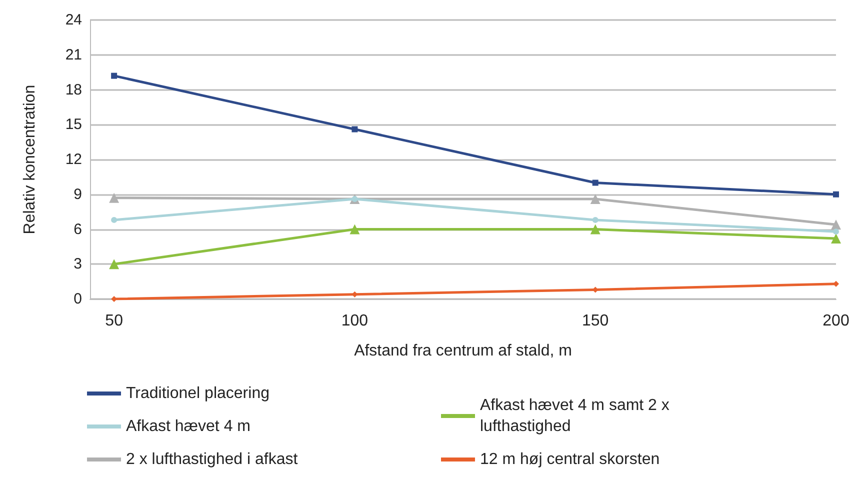 The image size is (856, 477). Describe the element at coordinates (595, 321) in the screenshot. I see `x-tick-label: 150` at that location.